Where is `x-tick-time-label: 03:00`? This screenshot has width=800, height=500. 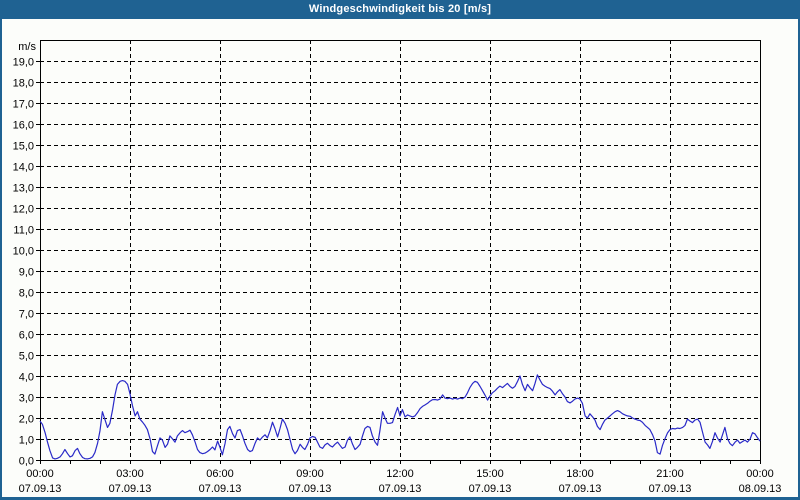 x-tick-time-label: 03:00 is located at coordinates (130, 474).